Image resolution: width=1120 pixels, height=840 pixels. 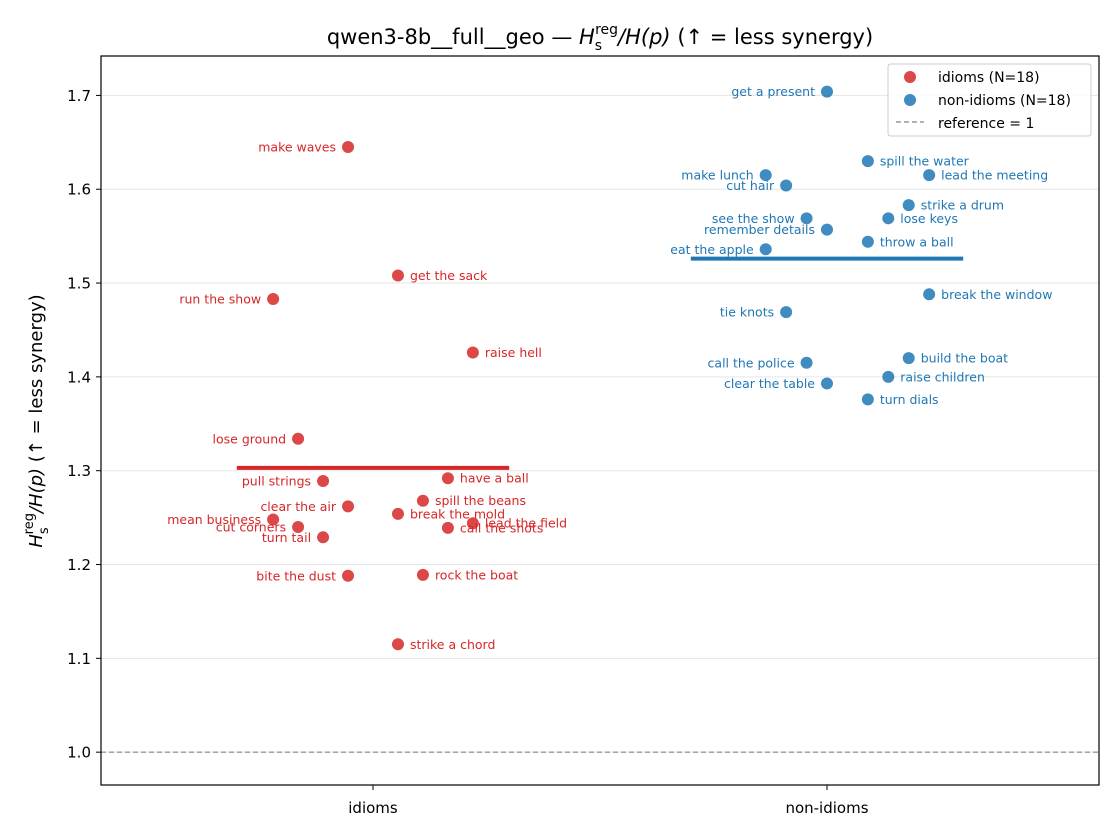 I want to click on y-tick-label: 1.3, so click(x=79, y=471).